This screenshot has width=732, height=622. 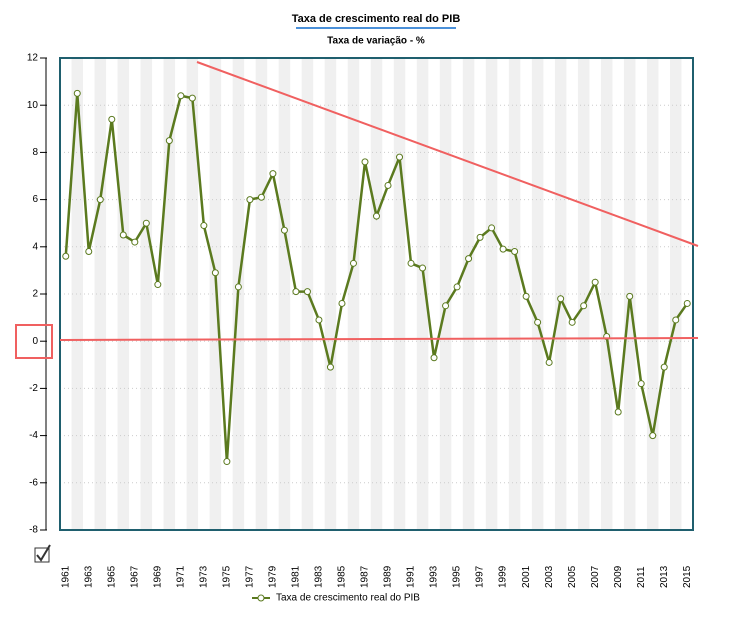 What do you see at coordinates (549, 576) in the screenshot?
I see `x-tick-label: 2003` at bounding box center [549, 576].